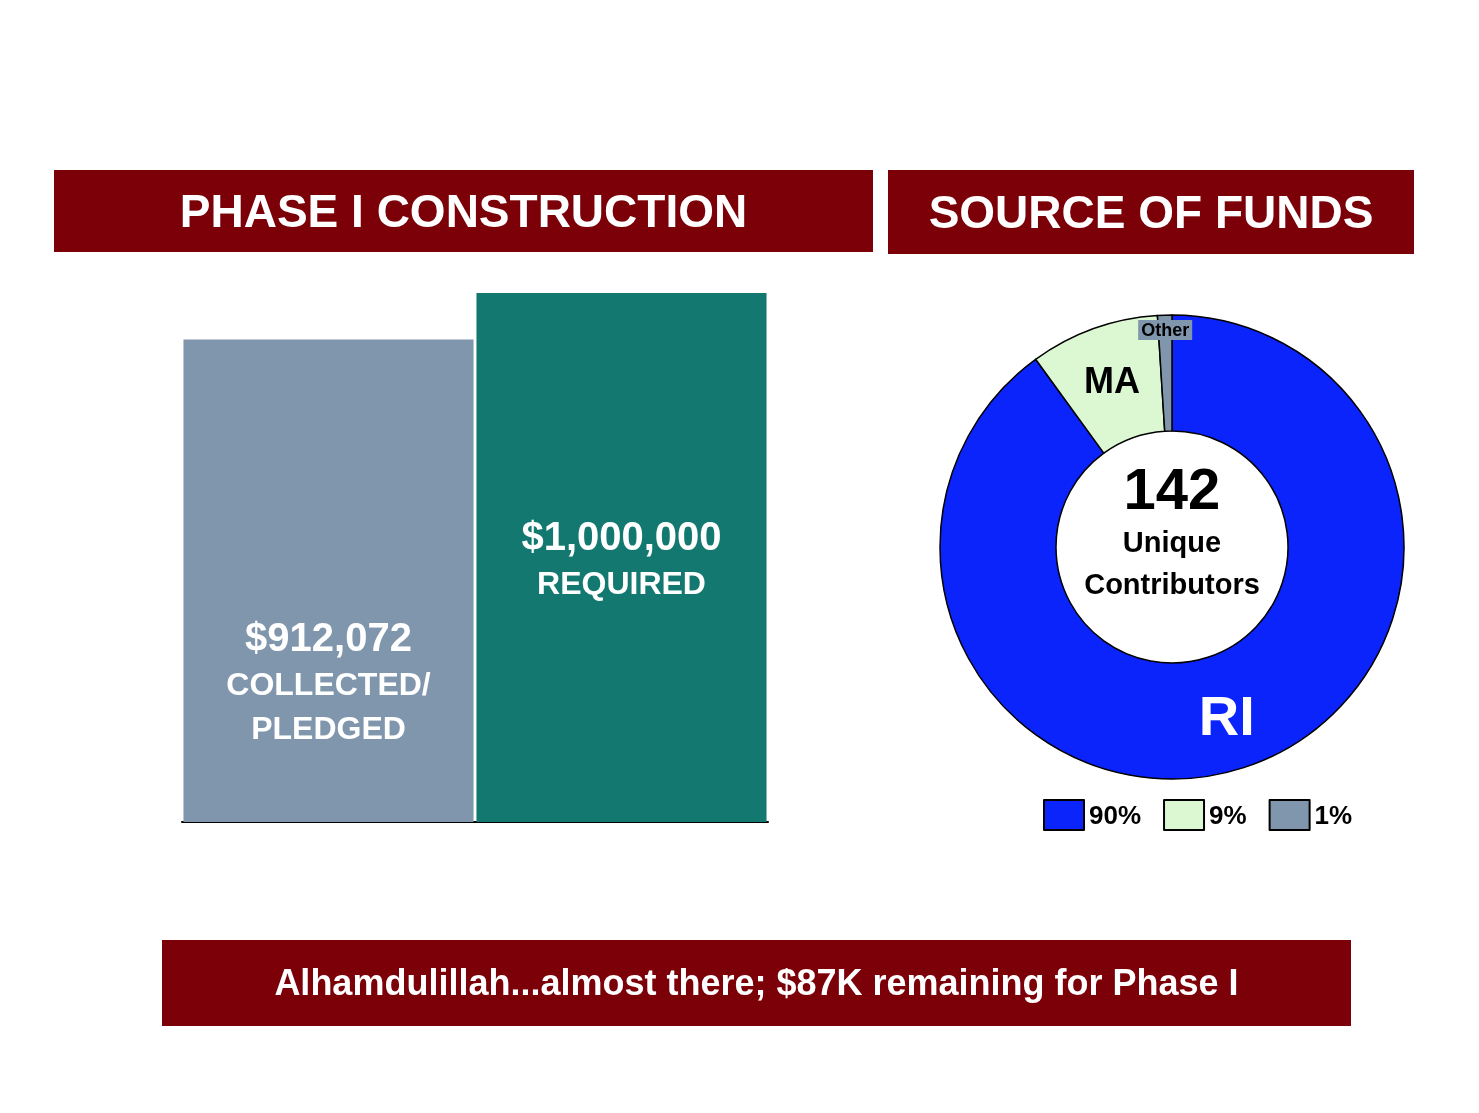 The height and width of the screenshot is (1113, 1479). I want to click on chart-title: SOURCE OF FUNDS, so click(1151, 211).